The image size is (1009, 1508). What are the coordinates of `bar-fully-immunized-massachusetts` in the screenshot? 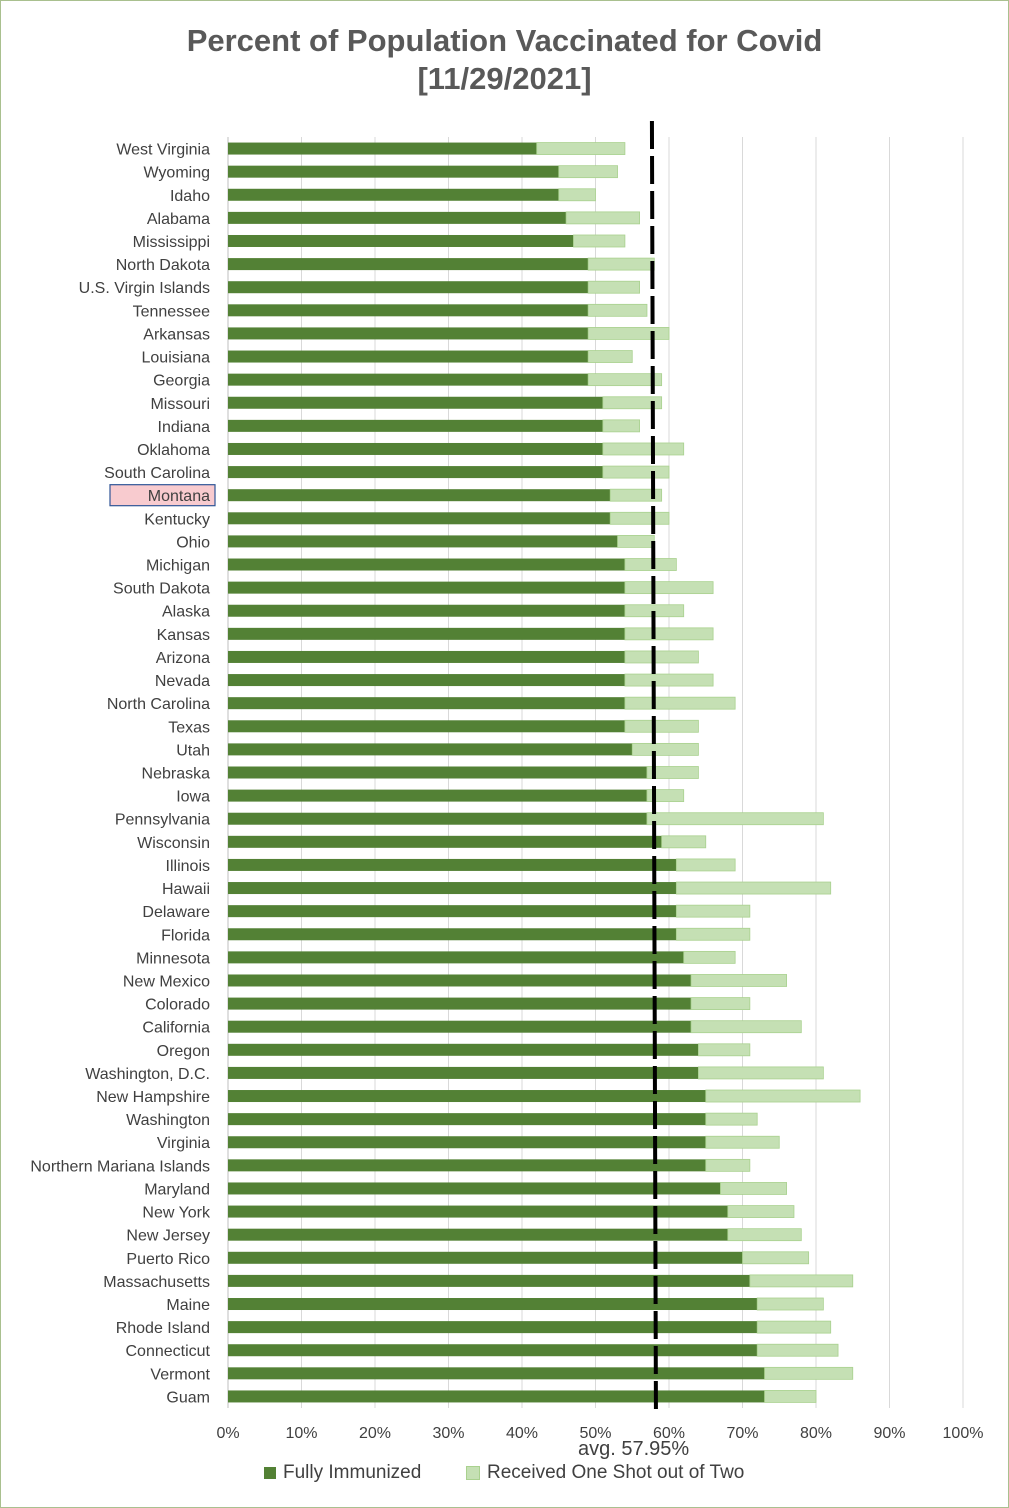 It's located at (489, 1280).